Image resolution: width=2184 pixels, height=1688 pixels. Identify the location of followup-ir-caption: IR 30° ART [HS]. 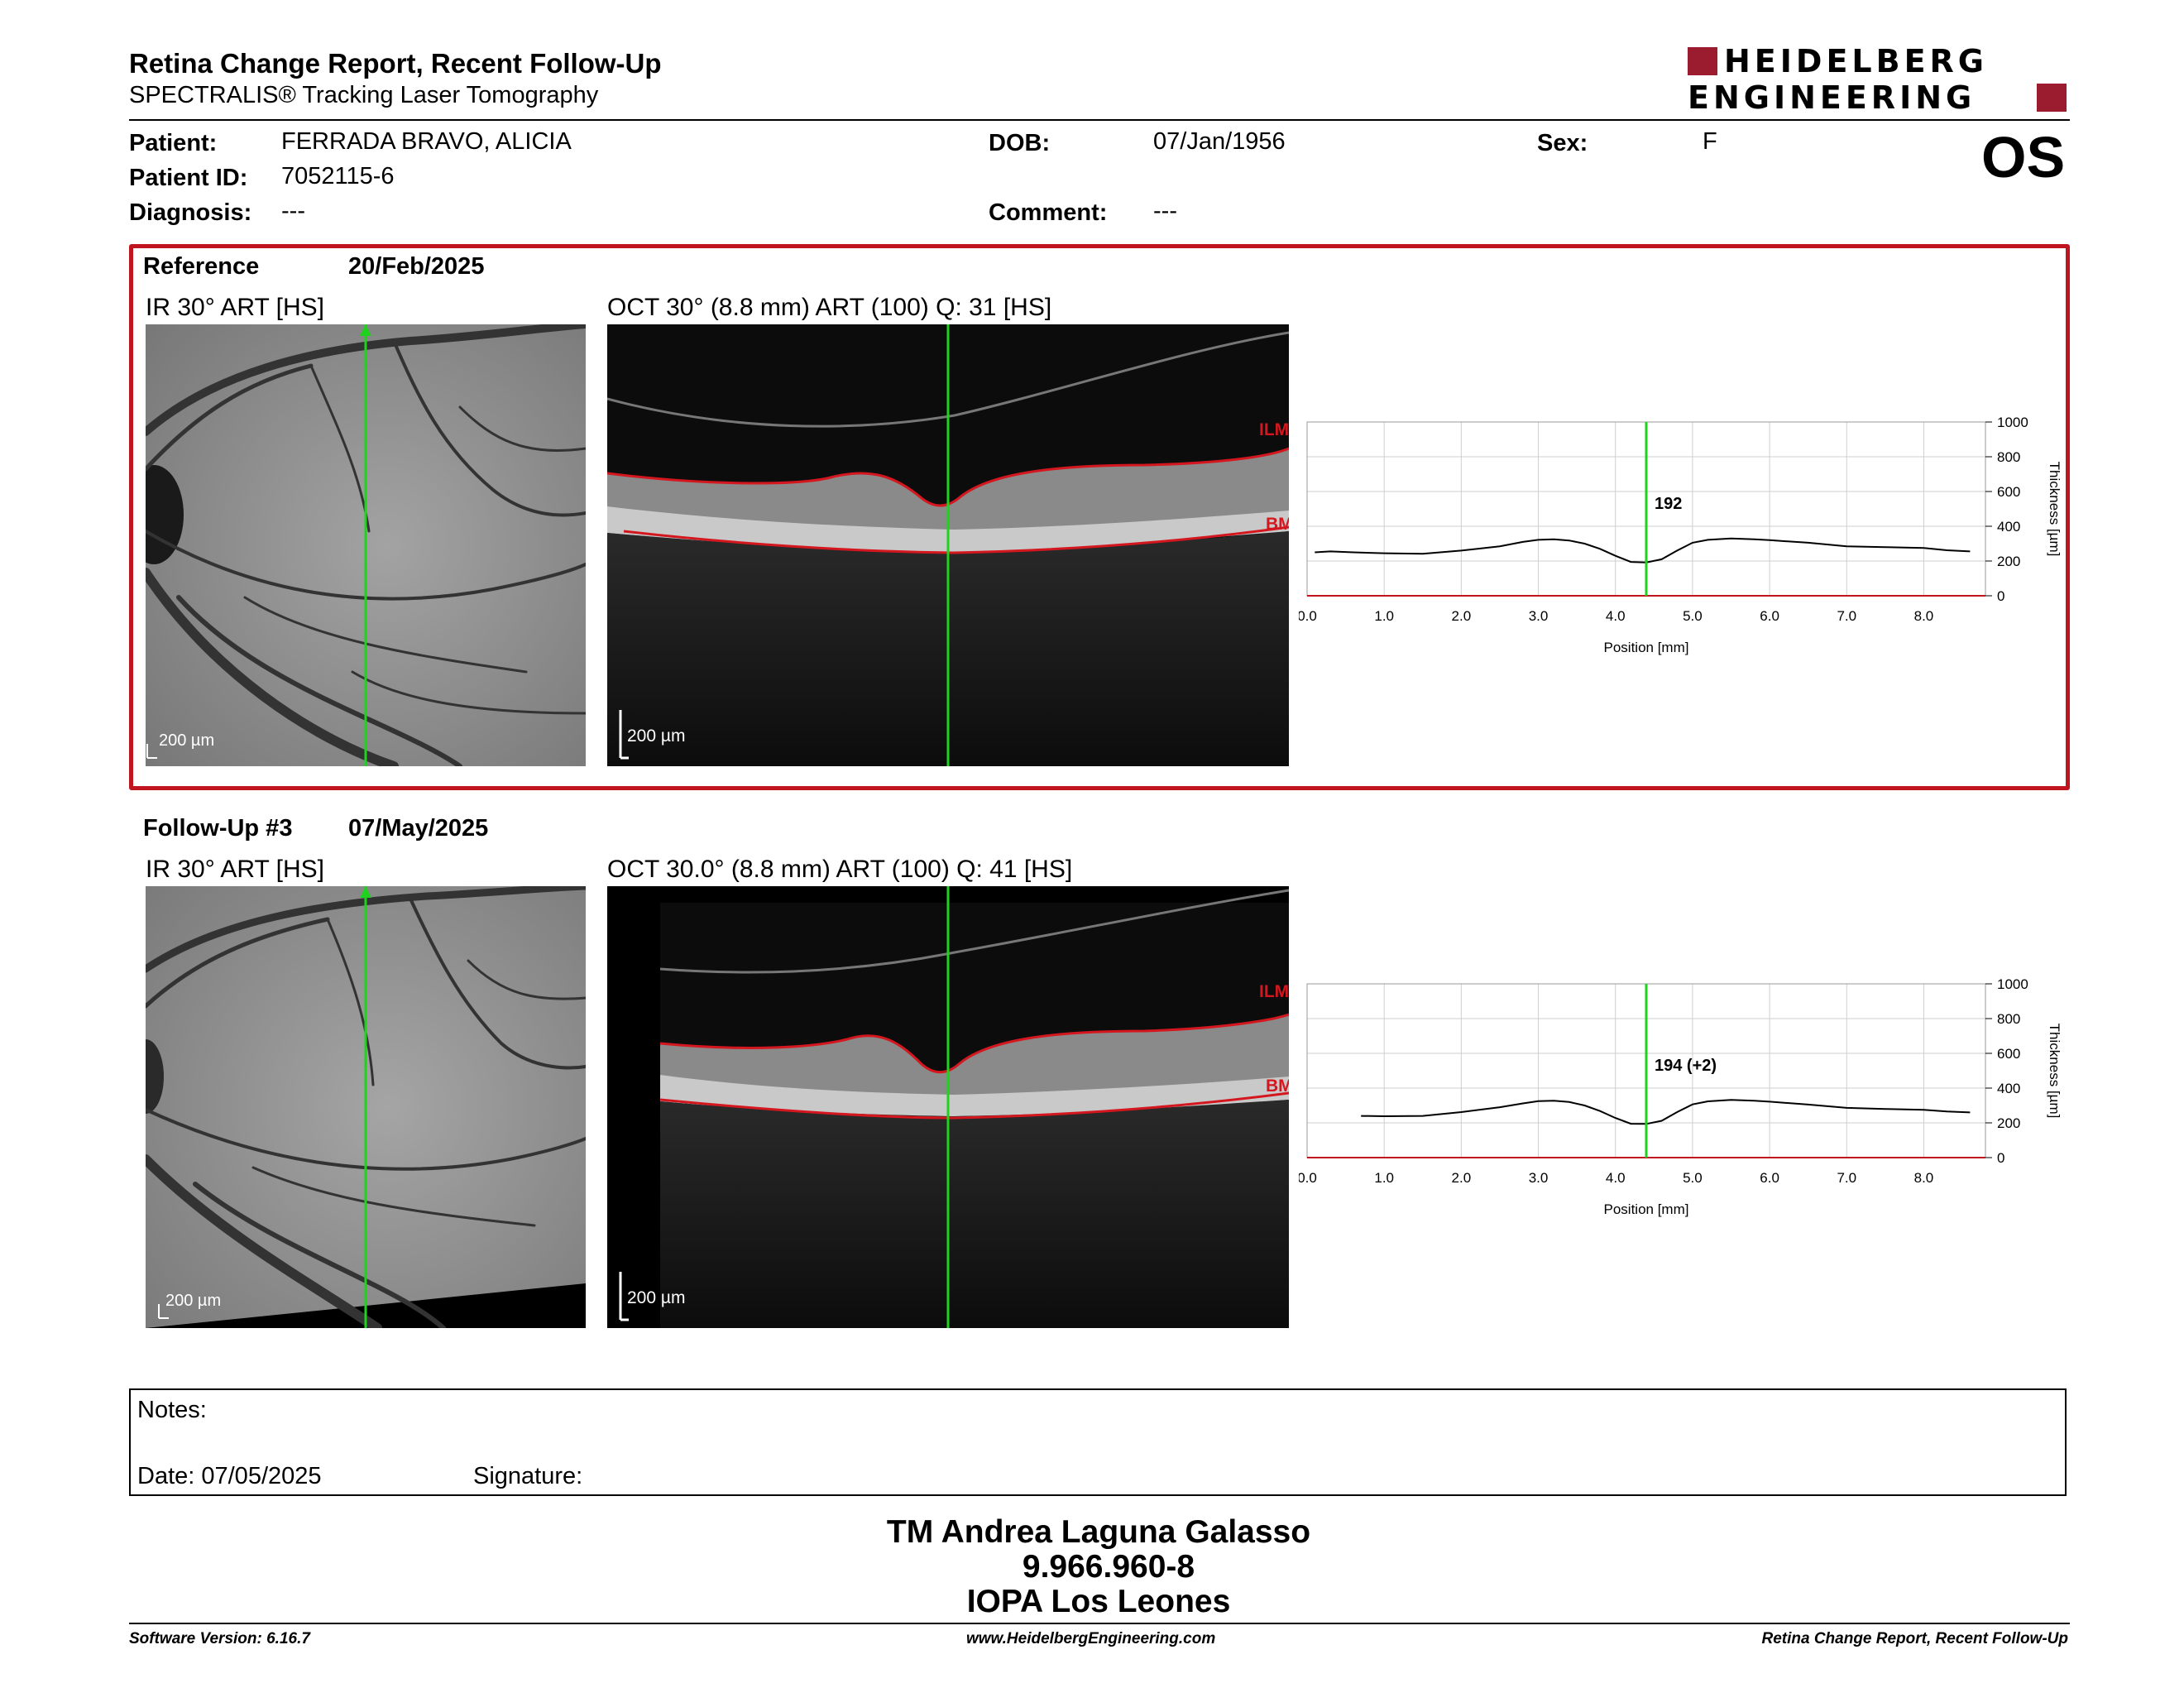
(235, 869).